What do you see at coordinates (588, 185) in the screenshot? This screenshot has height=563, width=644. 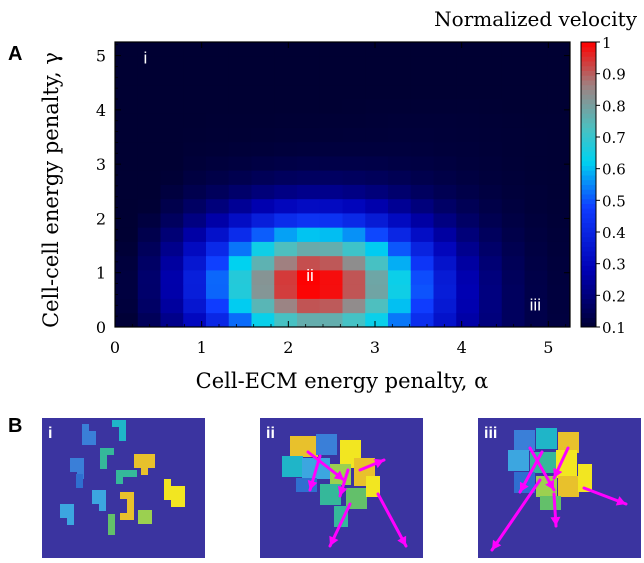 I see `colorbar` at bounding box center [588, 185].